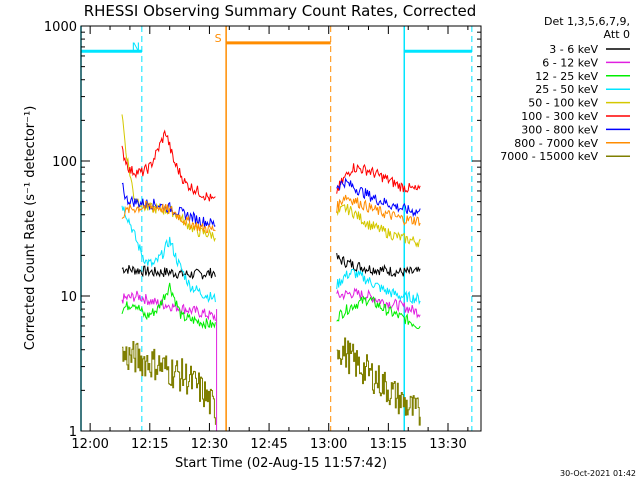  Describe the element at coordinates (218, 38) in the screenshot. I see `flag-label: S` at that location.